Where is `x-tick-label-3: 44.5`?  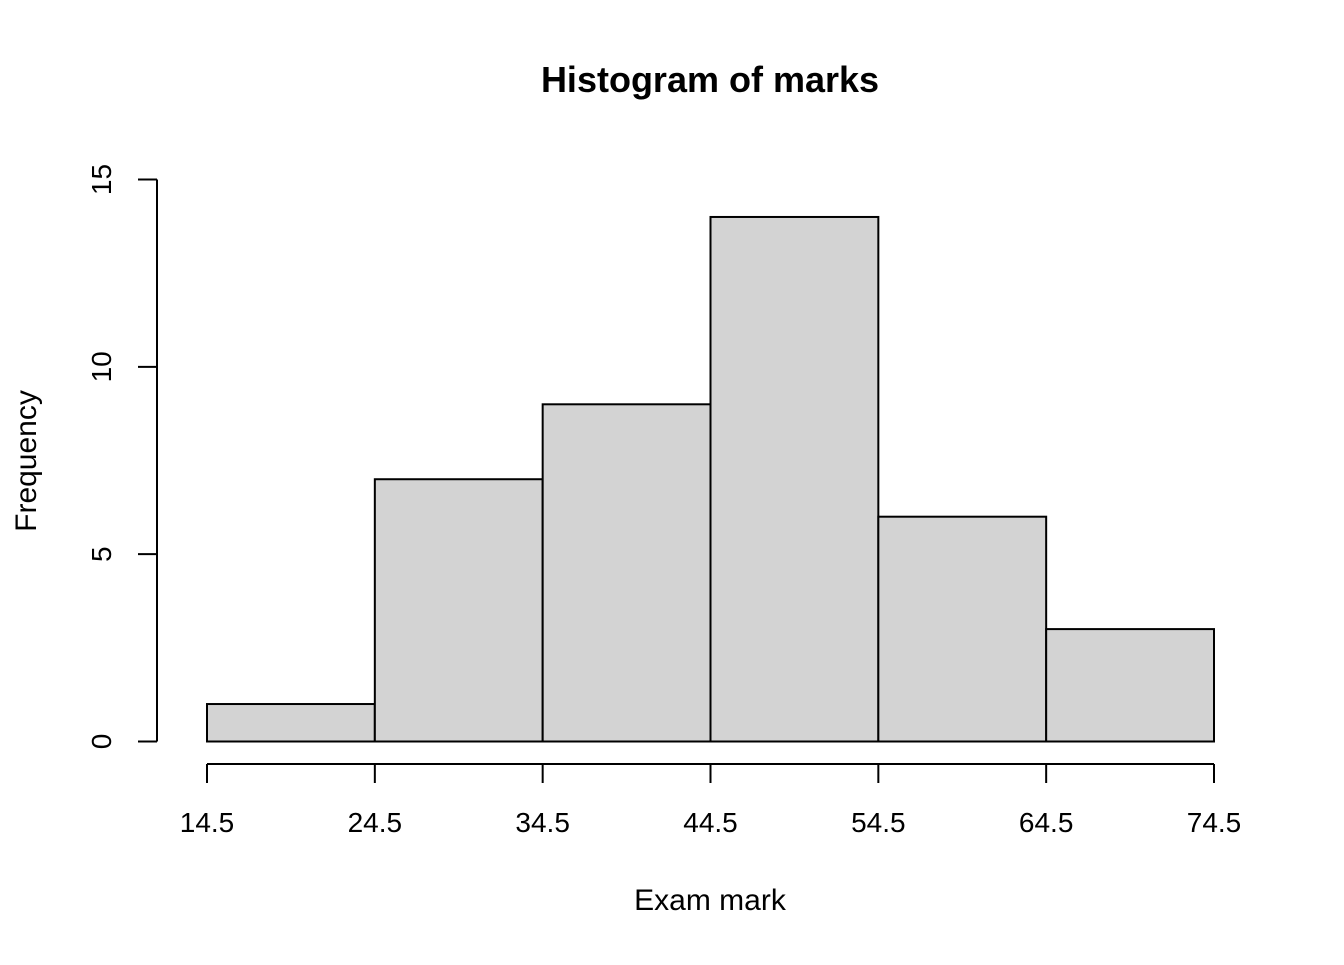 x-tick-label-3: 44.5 is located at coordinates (710, 822).